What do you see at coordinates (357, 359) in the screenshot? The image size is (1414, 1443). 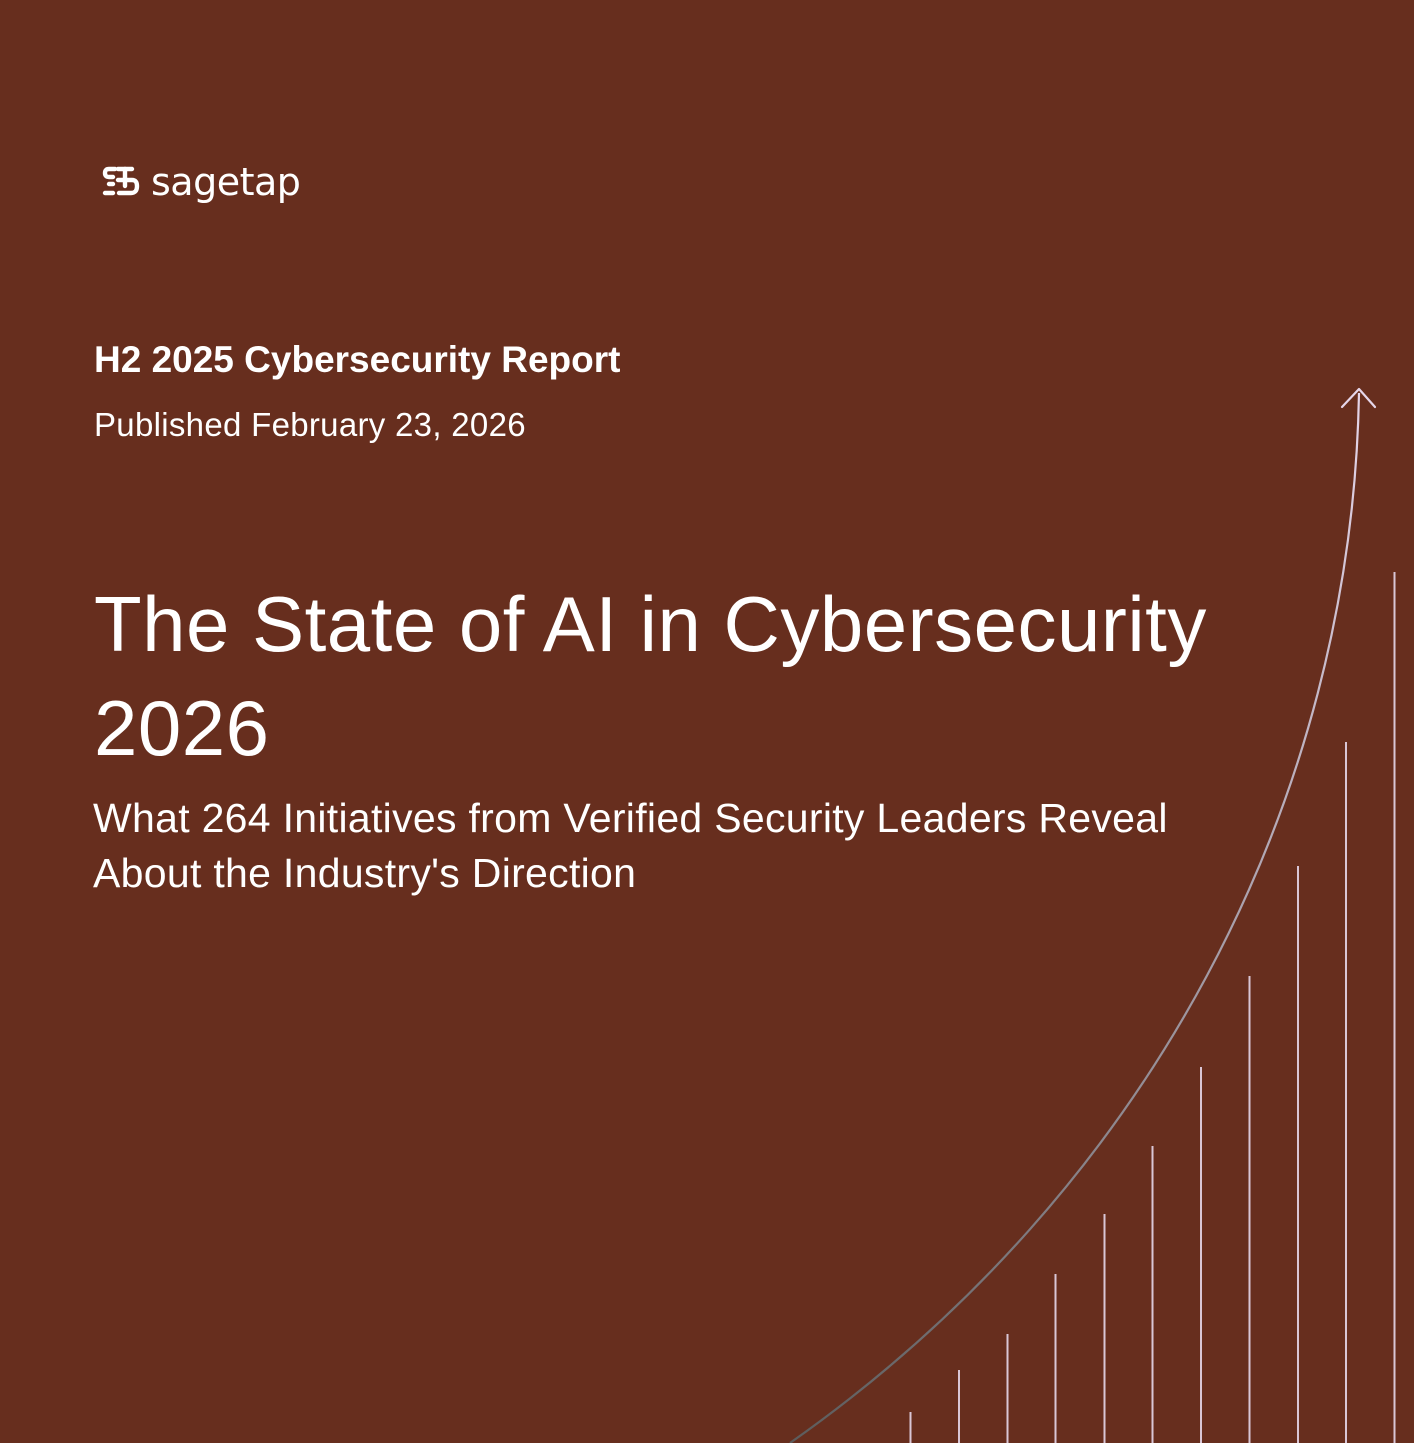 I see `report-label: H2 2025 Cybersecurity Report` at bounding box center [357, 359].